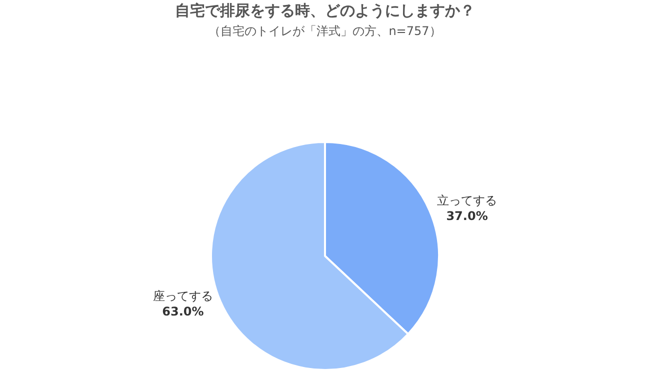 This screenshot has width=650, height=390. Describe the element at coordinates (182, 295) in the screenshot. I see `slice-label: 座ってする` at that location.